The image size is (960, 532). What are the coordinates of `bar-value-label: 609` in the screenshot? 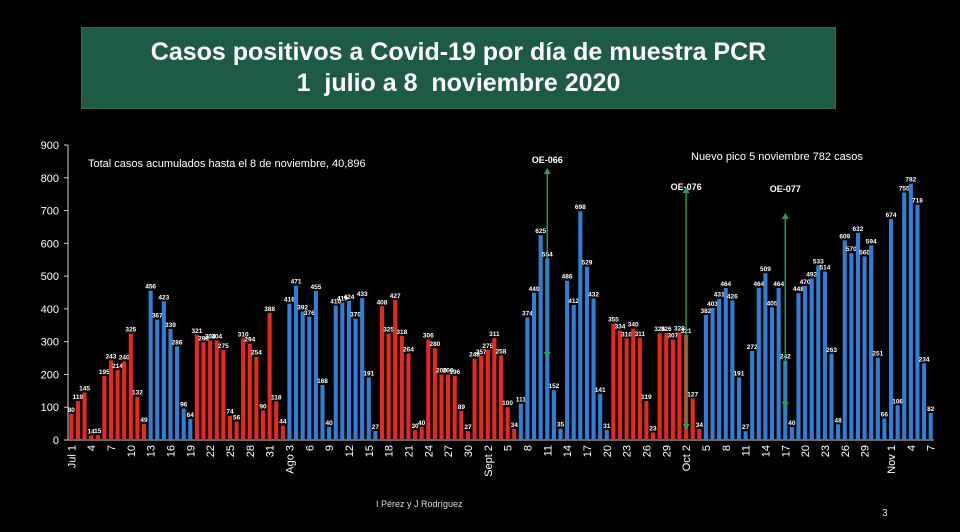 It's located at (844, 236).